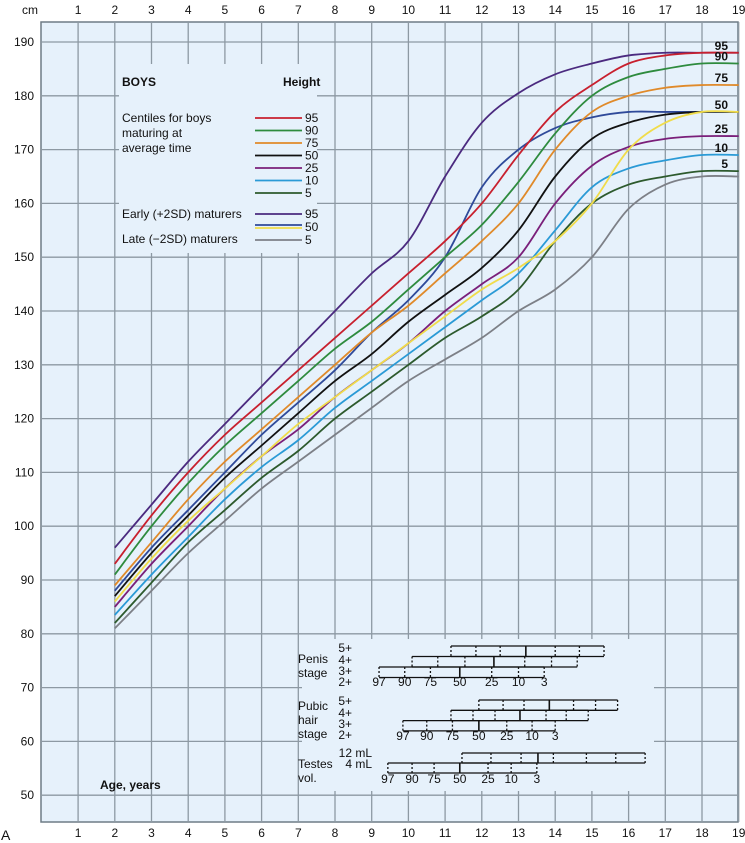  I want to click on end-label-25: 25, so click(722, 129).